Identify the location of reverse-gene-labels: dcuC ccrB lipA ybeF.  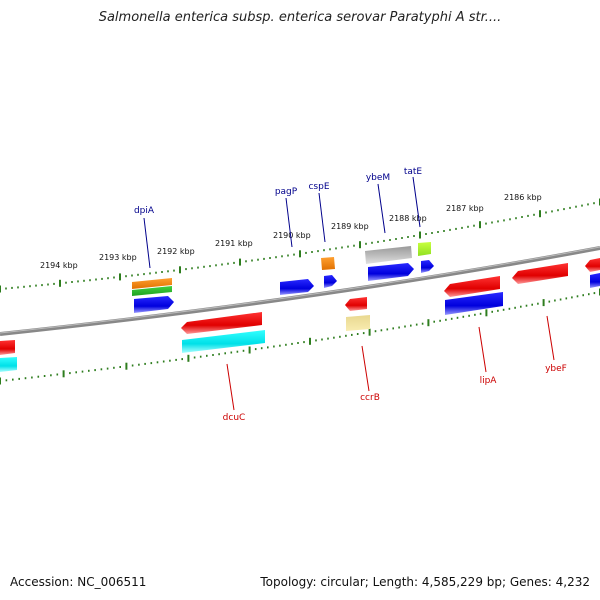
(395, 369).